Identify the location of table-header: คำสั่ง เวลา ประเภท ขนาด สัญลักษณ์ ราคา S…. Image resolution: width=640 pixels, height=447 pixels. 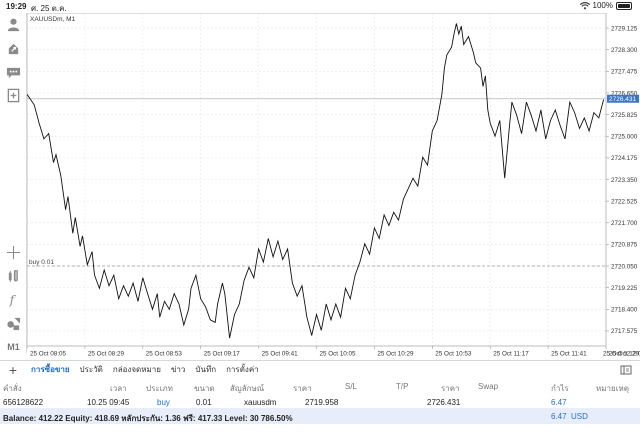
(320, 386).